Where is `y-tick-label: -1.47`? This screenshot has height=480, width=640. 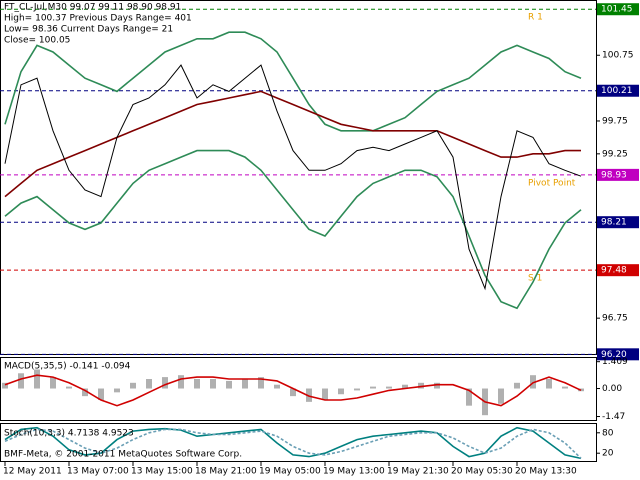
y-tick-label: -1.47 is located at coordinates (613, 417).